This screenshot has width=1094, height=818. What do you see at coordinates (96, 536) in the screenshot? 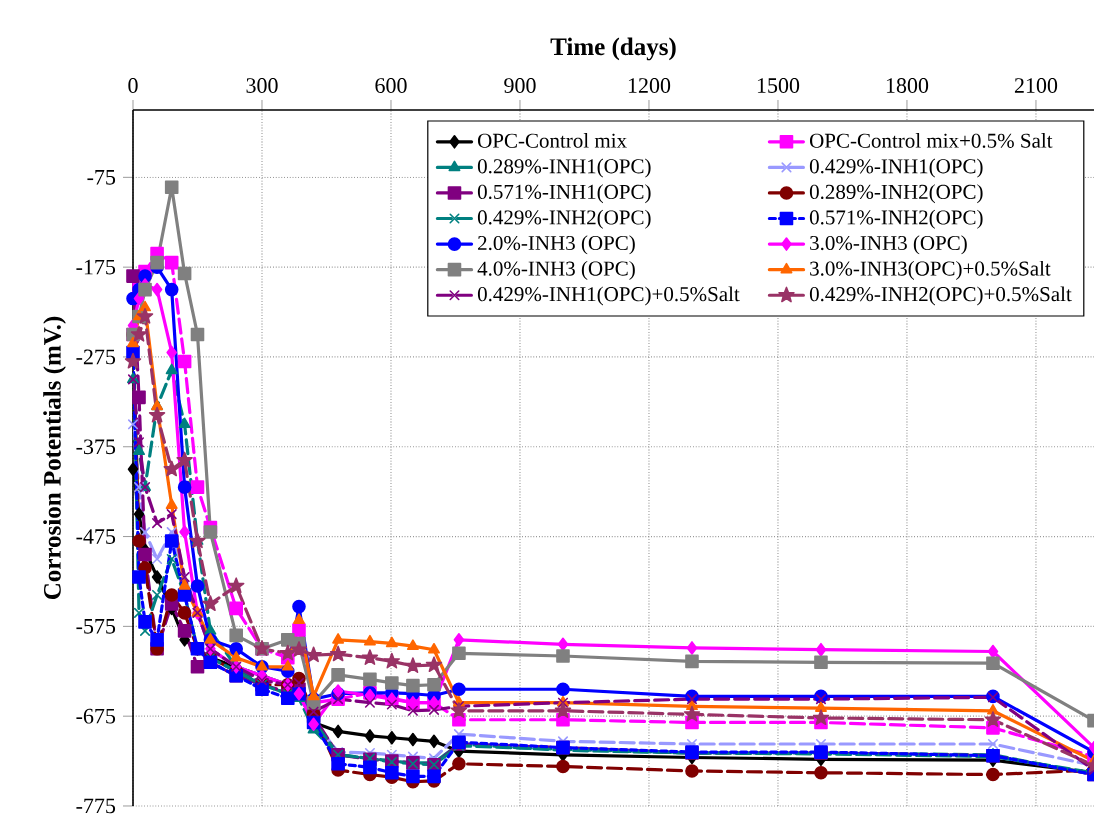
I see `y-tick-label: -475` at bounding box center [96, 536].